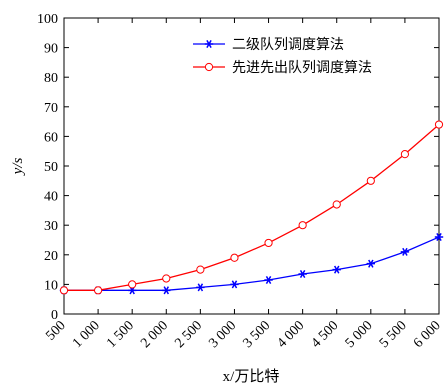 The image size is (447, 386). Describe the element at coordinates (188, 334) in the screenshot. I see `x-tick-label: 2 500` at that location.